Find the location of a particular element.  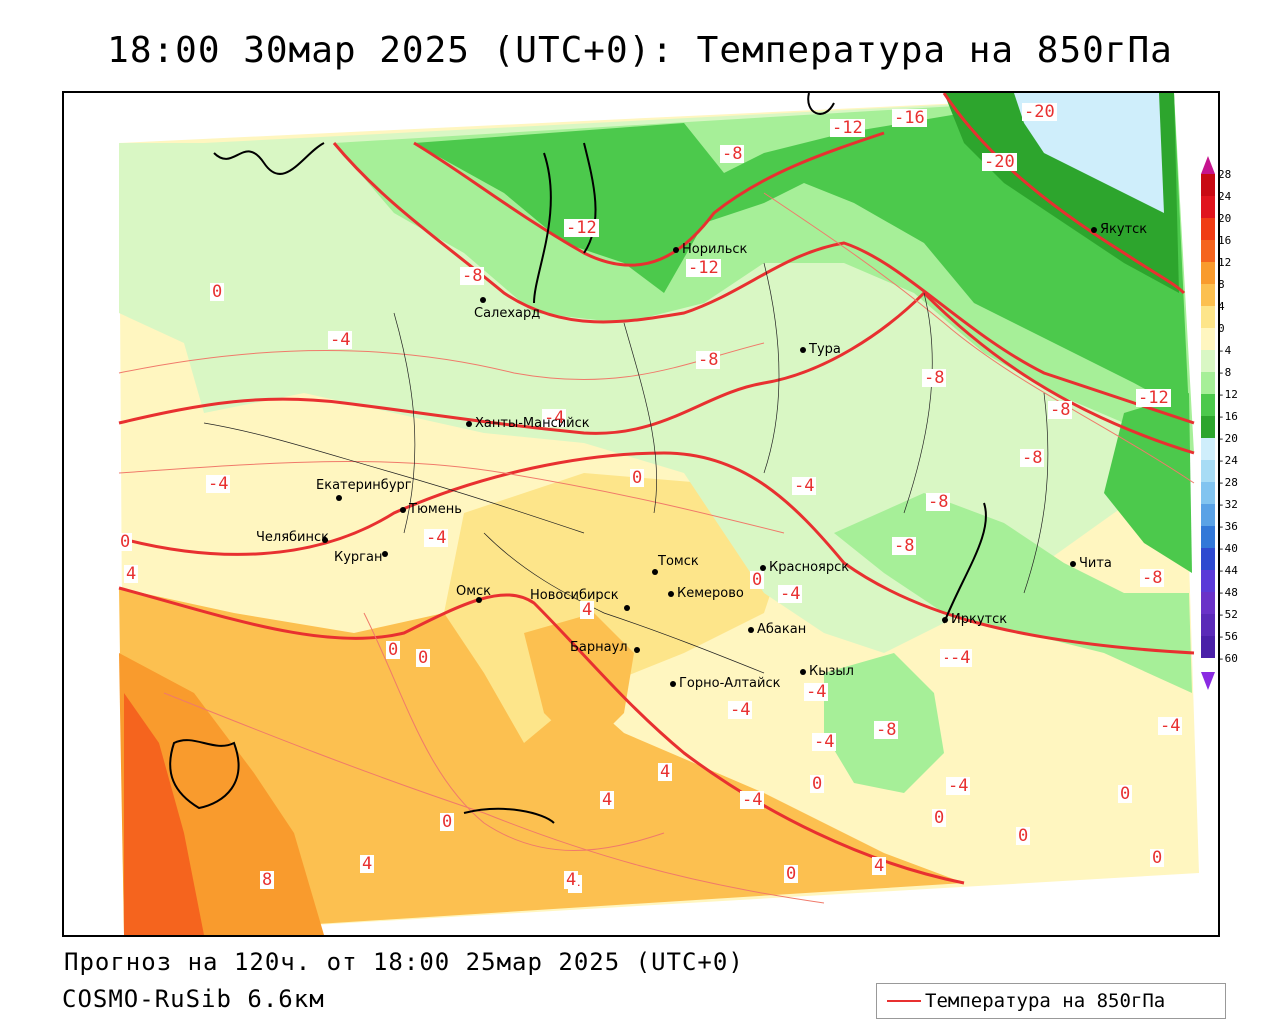

city-label: Салехард is located at coordinates (507, 313).